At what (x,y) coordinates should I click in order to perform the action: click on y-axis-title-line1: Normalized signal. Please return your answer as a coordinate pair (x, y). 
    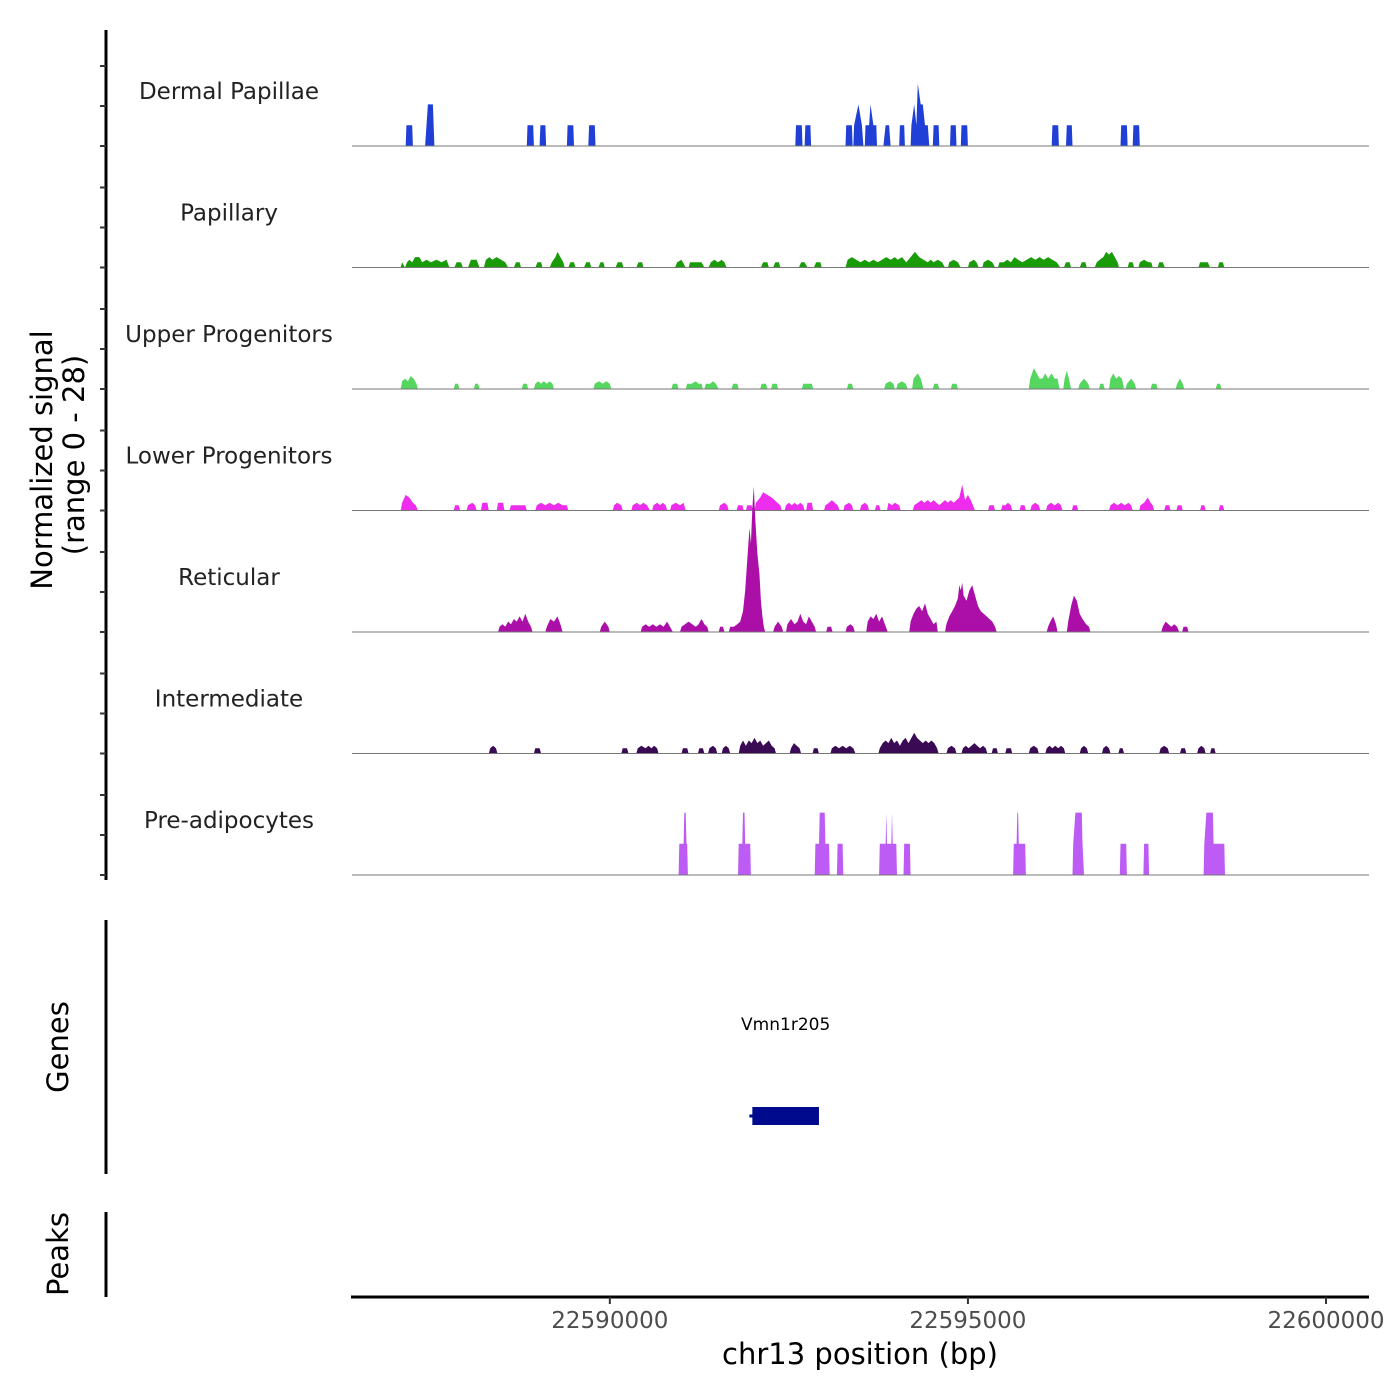
    Looking at the image, I should click on (42, 459).